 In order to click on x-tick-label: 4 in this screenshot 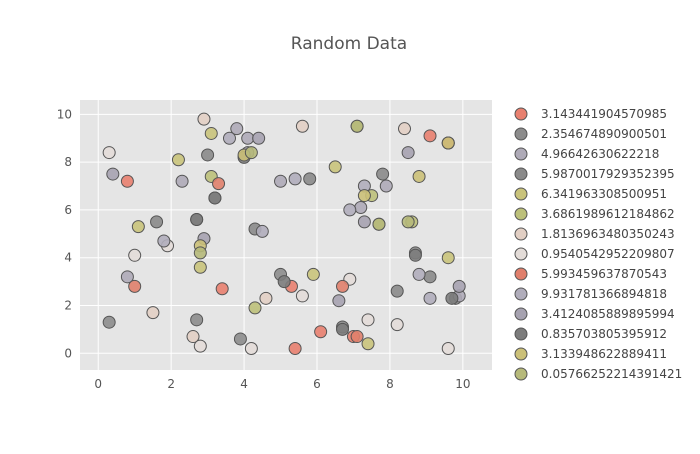, I will do `click(244, 384)`.